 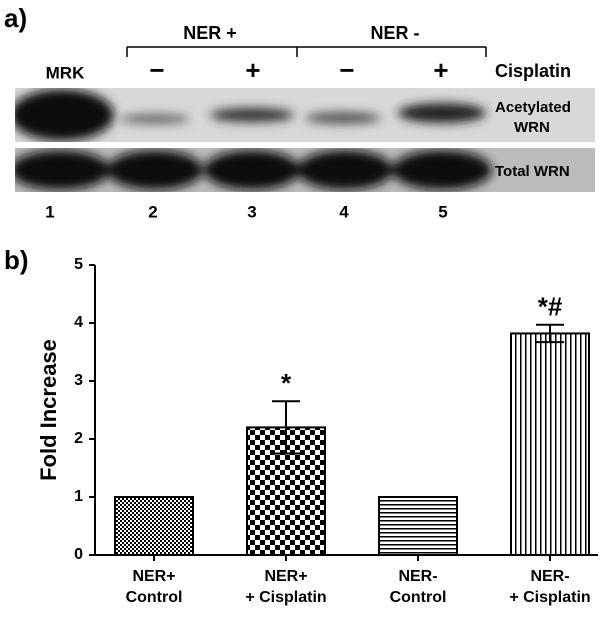 I want to click on row-label: Total WRN, so click(x=532, y=171).